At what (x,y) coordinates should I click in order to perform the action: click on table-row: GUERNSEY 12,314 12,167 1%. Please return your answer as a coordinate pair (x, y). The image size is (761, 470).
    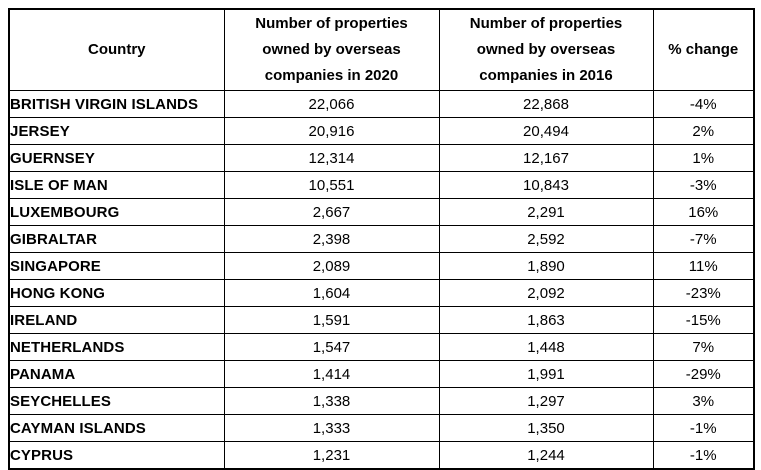
    Looking at the image, I should click on (381, 158).